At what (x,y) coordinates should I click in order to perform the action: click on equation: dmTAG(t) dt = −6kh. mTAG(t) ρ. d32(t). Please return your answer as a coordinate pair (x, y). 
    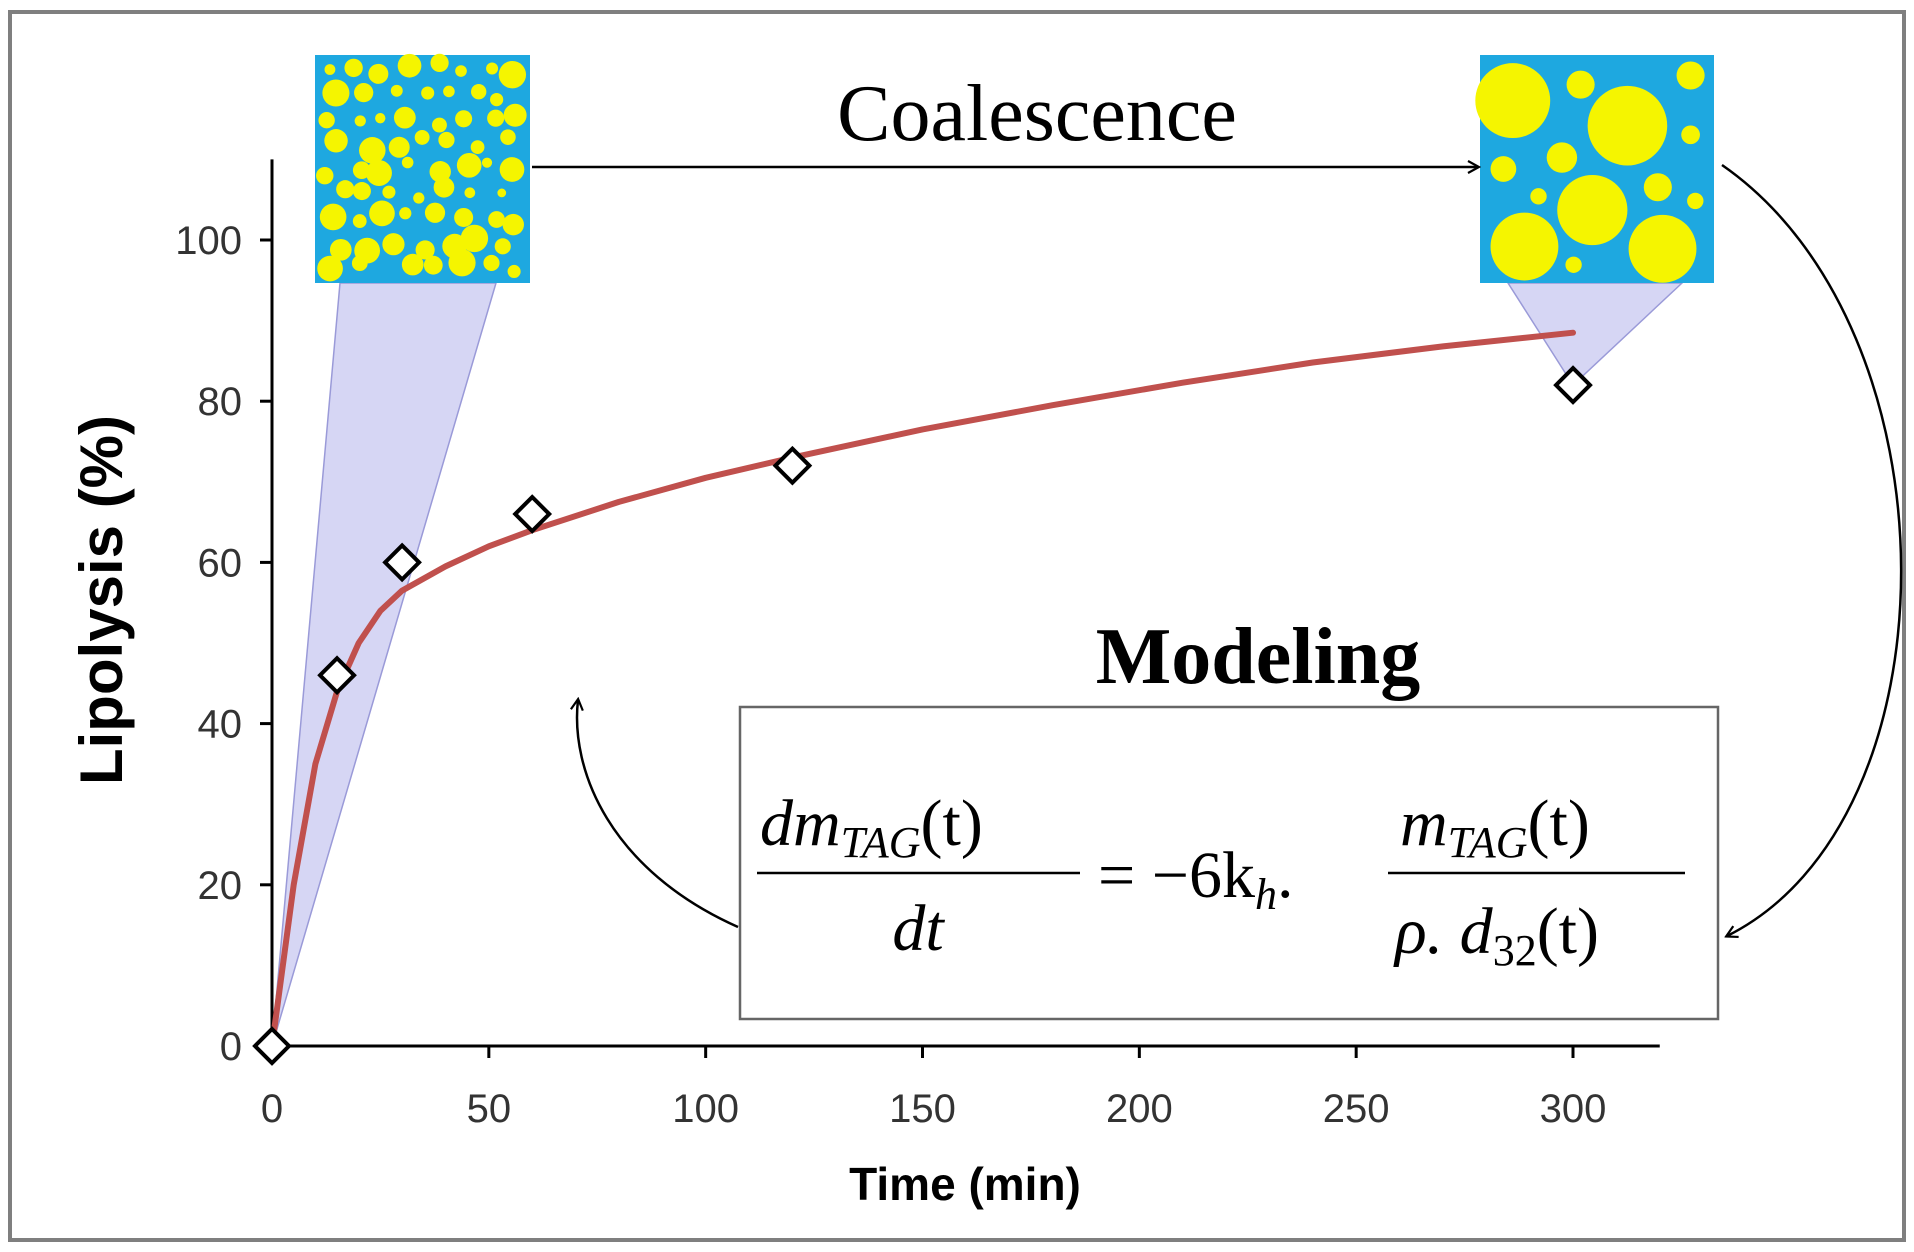
    Looking at the image, I should click on (1221, 881).